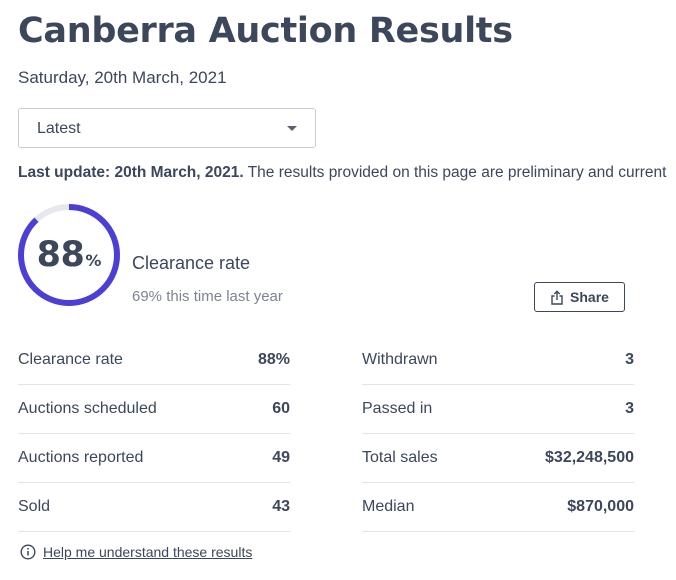 The image size is (676, 580). What do you see at coordinates (154, 507) in the screenshot?
I see `stat-row-sold: Sold 43` at bounding box center [154, 507].